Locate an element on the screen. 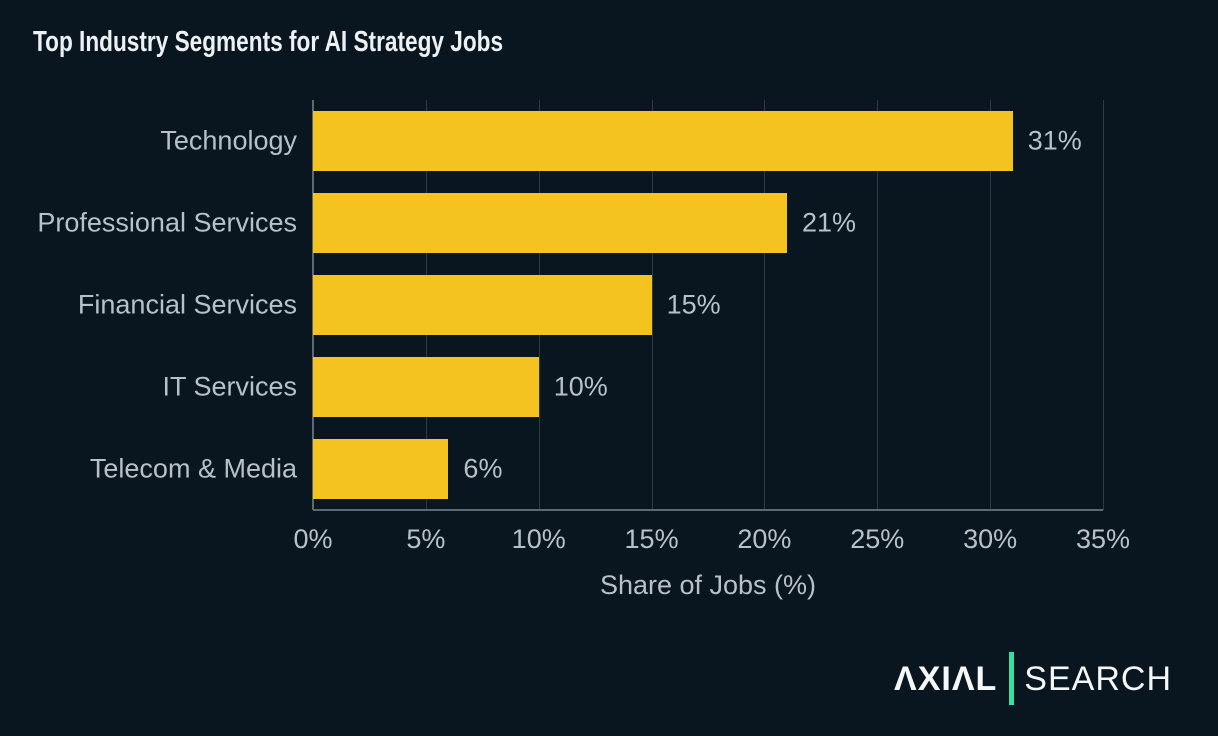 The height and width of the screenshot is (736, 1218). category-label-professional-services: Professional Services is located at coordinates (167, 222).